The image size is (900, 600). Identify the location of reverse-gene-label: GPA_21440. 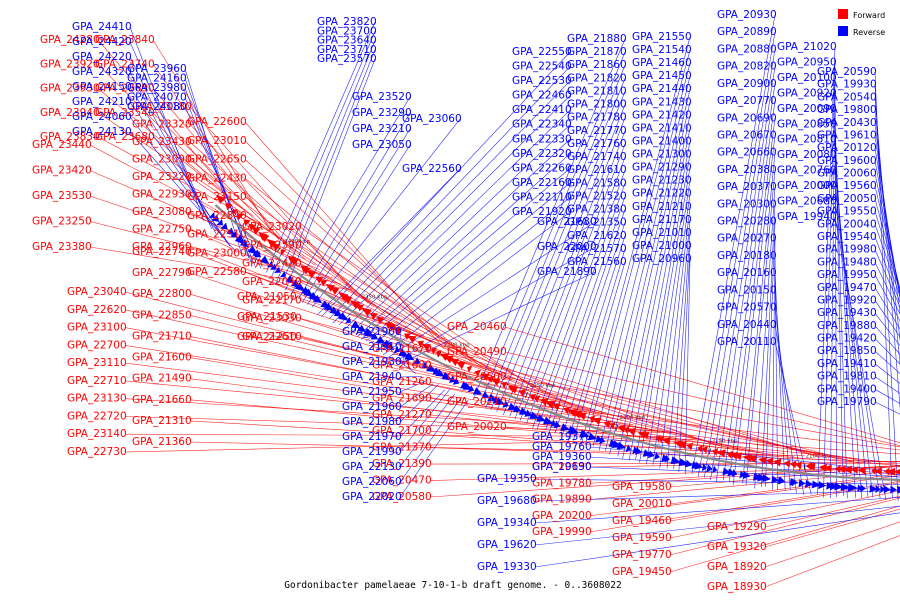
(662, 89).